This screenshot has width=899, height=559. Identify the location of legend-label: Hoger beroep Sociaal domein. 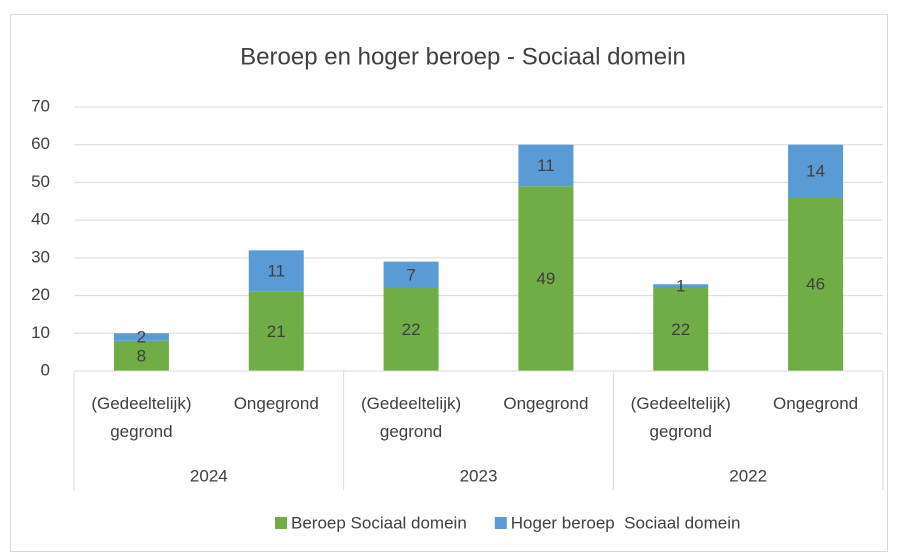
(626, 522).